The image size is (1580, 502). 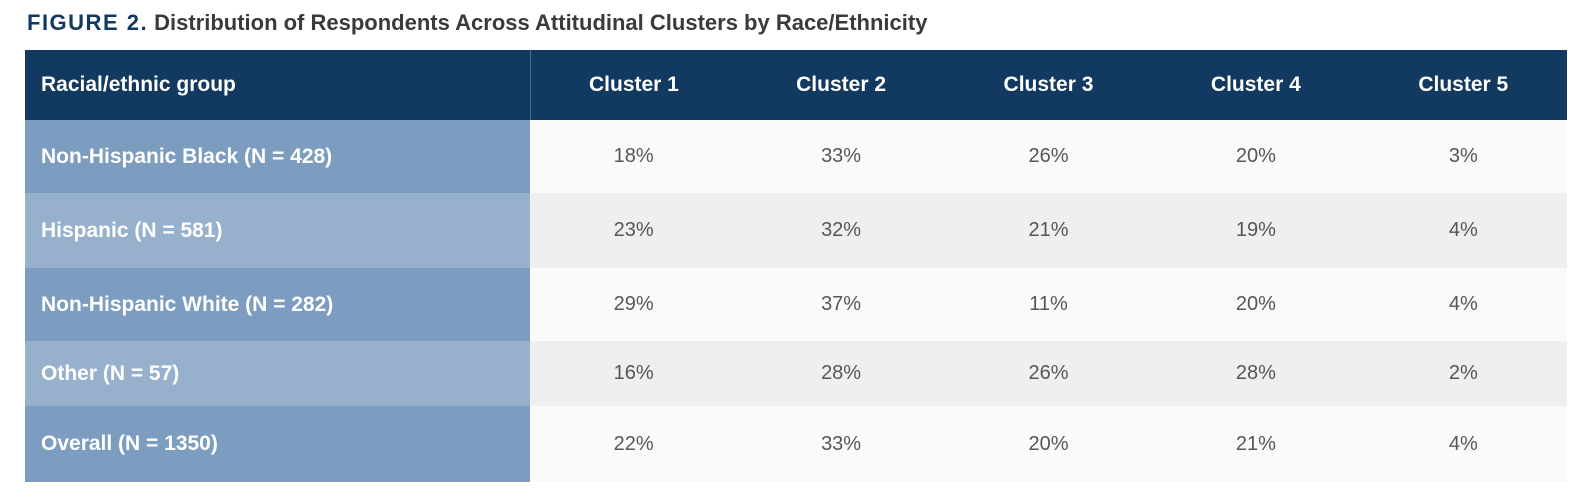 I want to click on row-label: Hispanic (N = 581), so click(x=277, y=231).